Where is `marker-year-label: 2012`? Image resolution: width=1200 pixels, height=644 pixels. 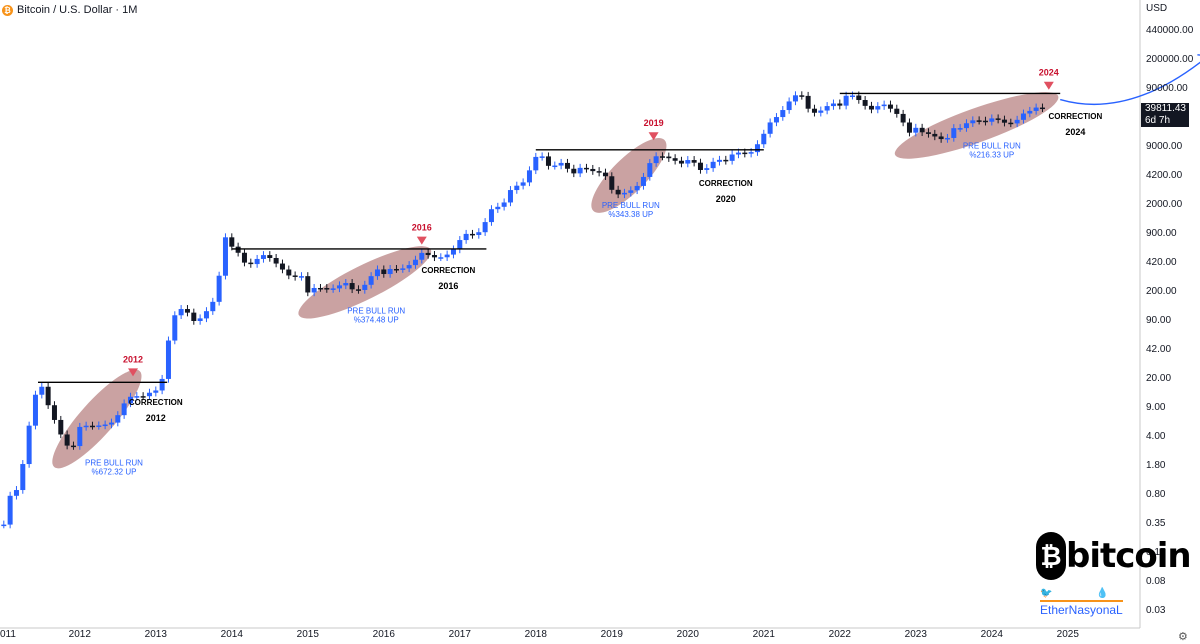 marker-year-label: 2012 is located at coordinates (133, 359).